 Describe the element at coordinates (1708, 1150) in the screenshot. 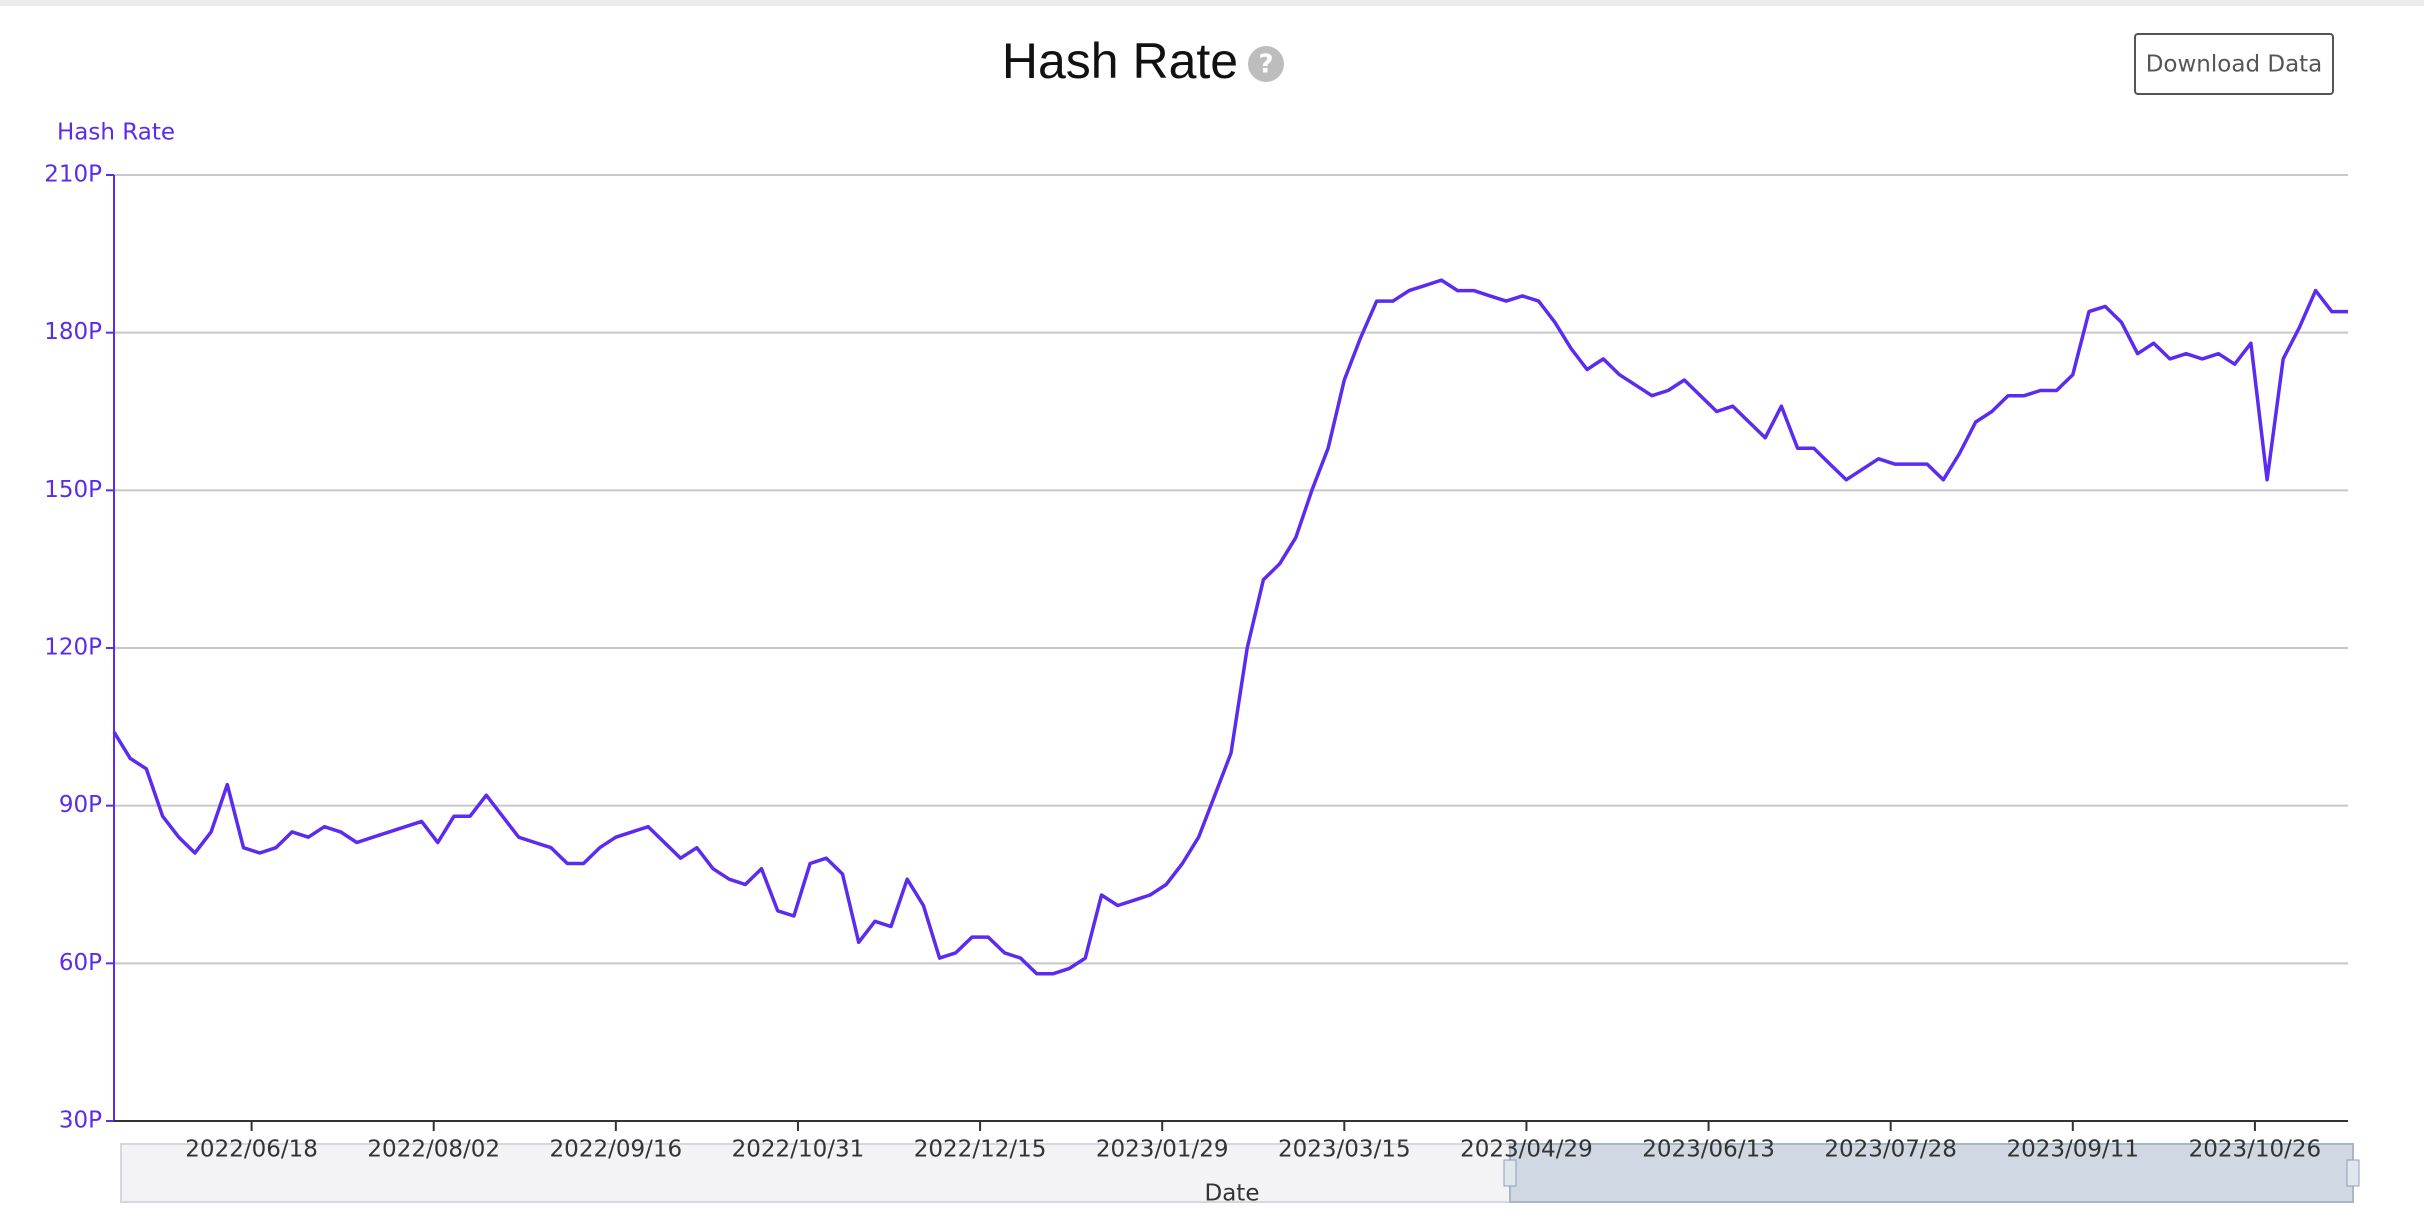

I see `x-tick-label: 2023/06/13` at that location.